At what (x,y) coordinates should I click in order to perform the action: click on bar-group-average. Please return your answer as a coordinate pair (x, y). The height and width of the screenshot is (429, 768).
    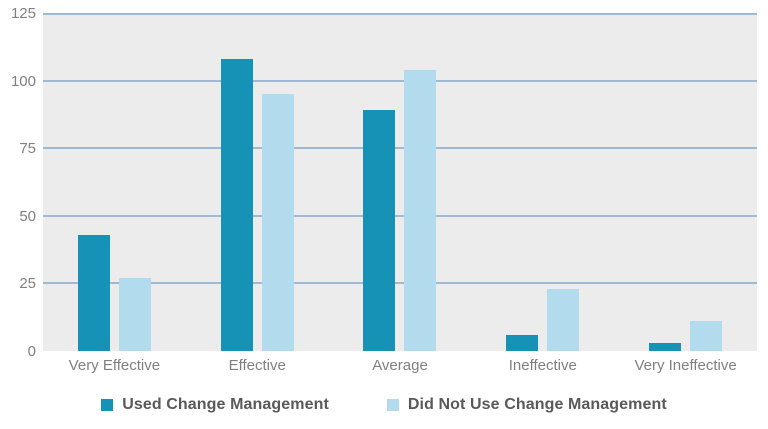
    Looking at the image, I should click on (400, 182).